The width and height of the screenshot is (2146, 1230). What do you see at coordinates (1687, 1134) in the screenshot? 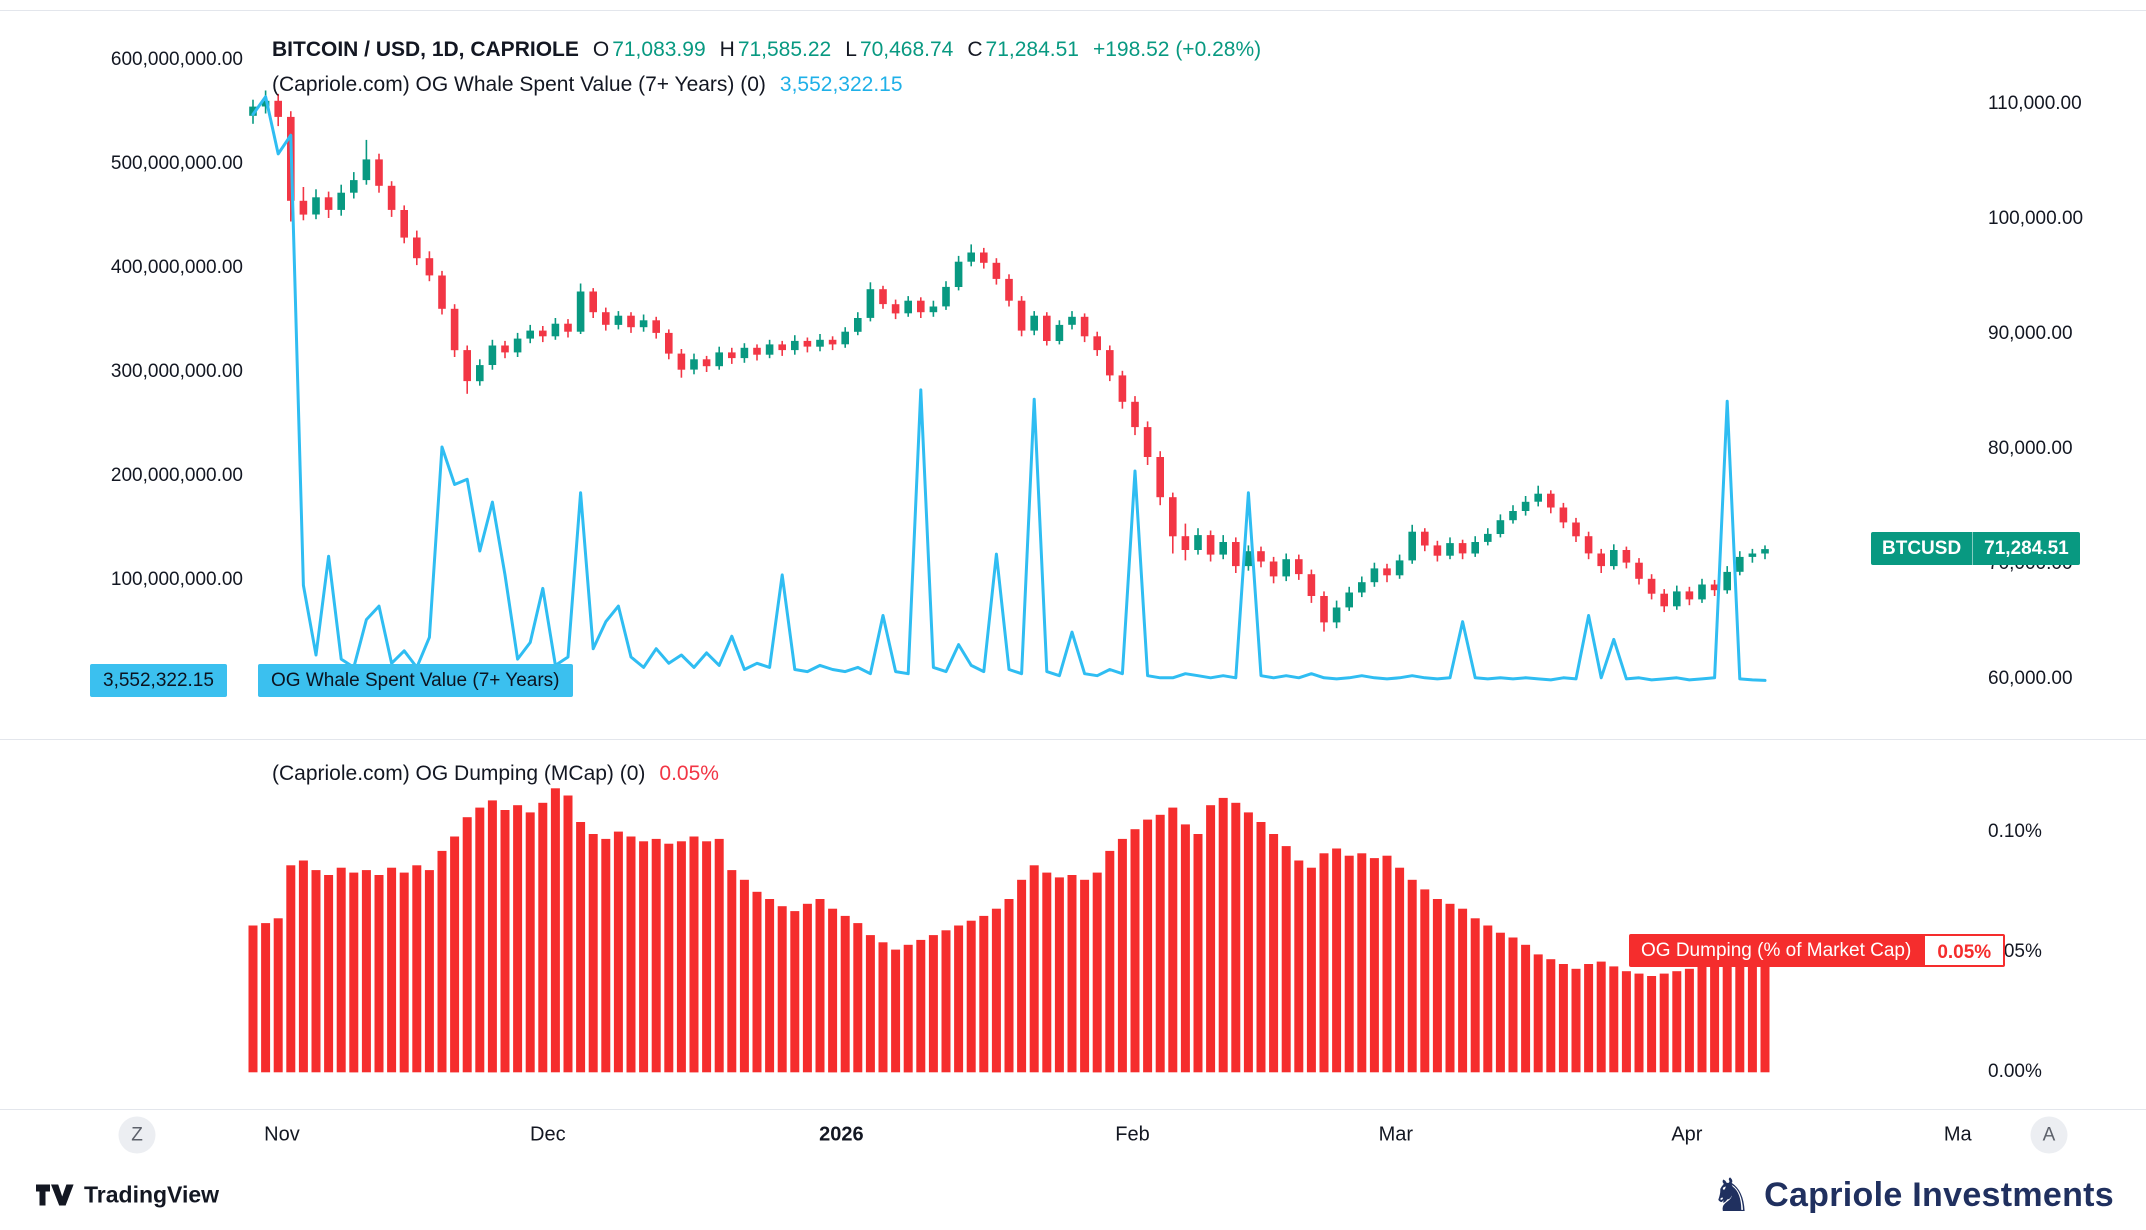
I see `time-axis-label: Apr` at bounding box center [1687, 1134].